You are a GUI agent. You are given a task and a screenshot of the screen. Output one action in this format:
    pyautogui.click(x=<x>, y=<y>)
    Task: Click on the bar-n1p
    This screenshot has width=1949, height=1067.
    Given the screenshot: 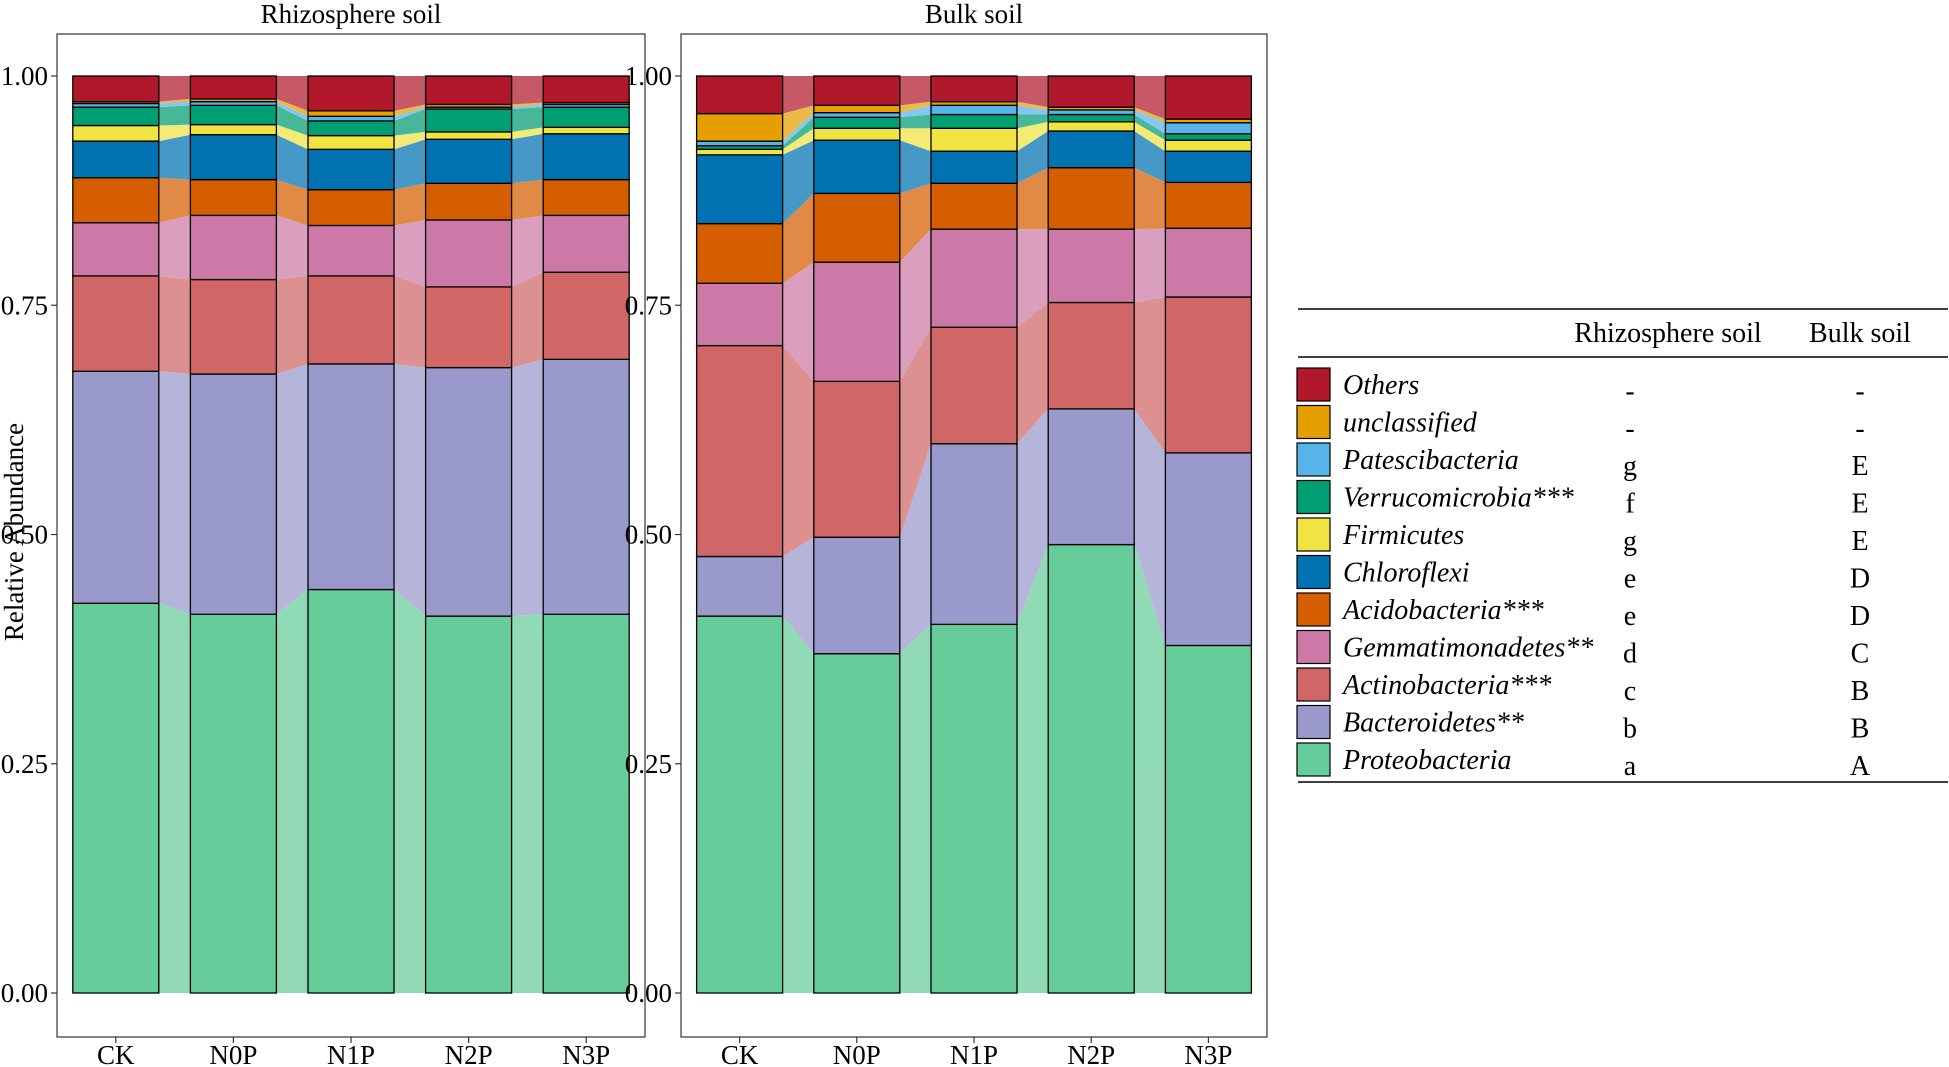 What is the action you would take?
    pyautogui.click(x=974, y=534)
    